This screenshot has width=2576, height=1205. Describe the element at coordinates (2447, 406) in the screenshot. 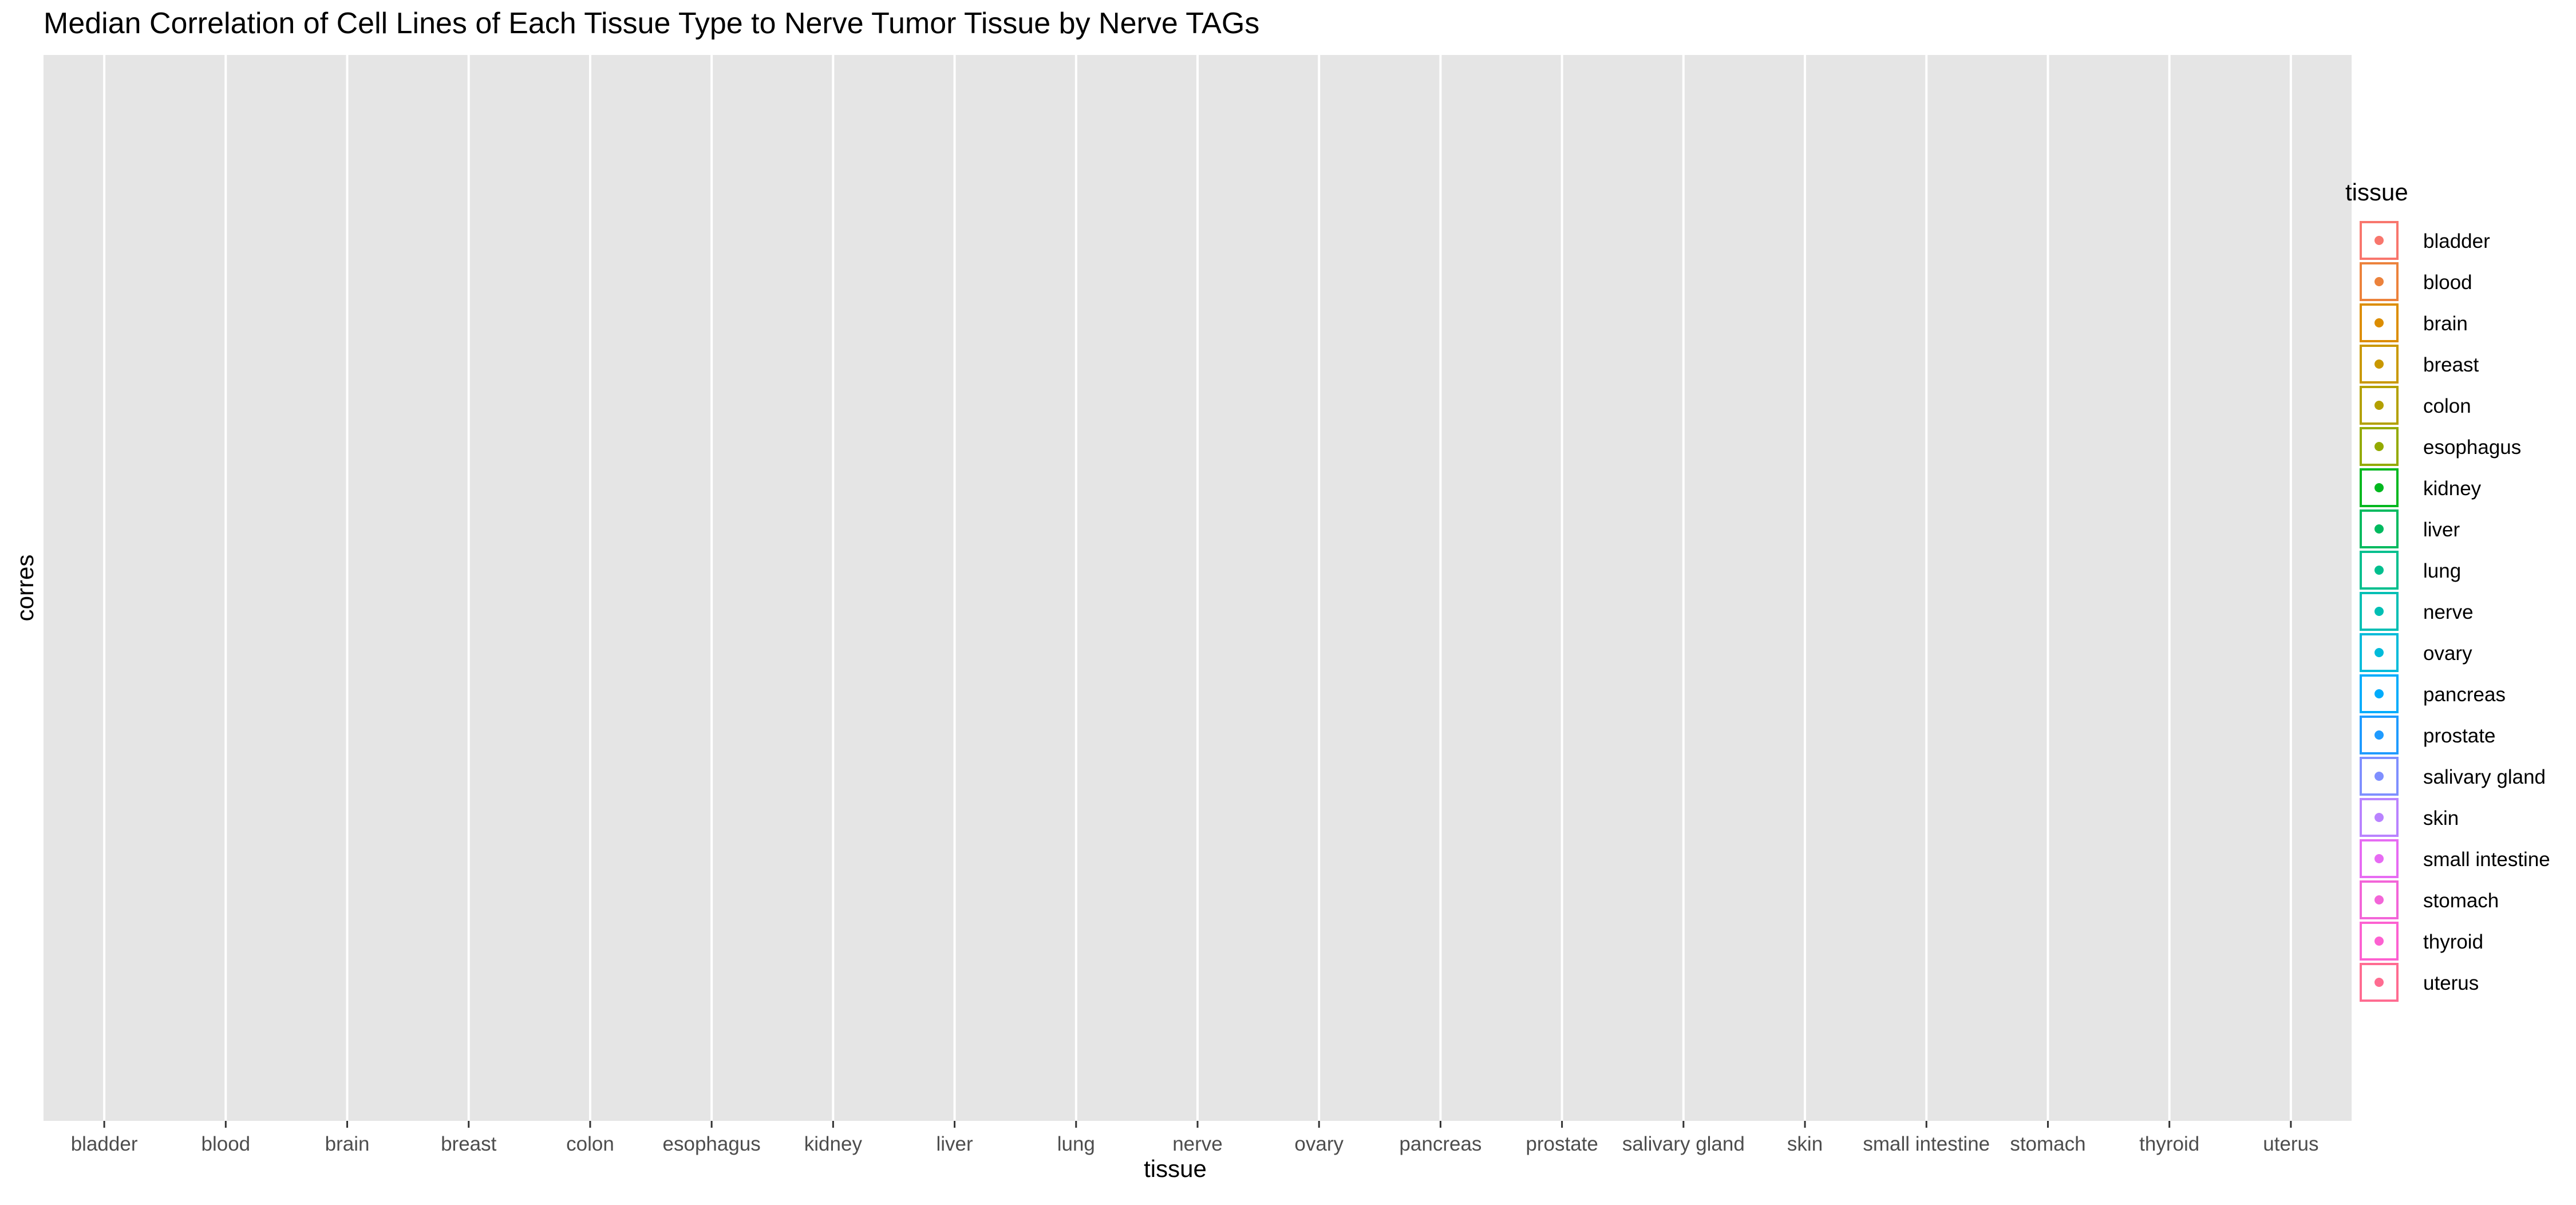

I see `legend-label-colon: colon` at that location.